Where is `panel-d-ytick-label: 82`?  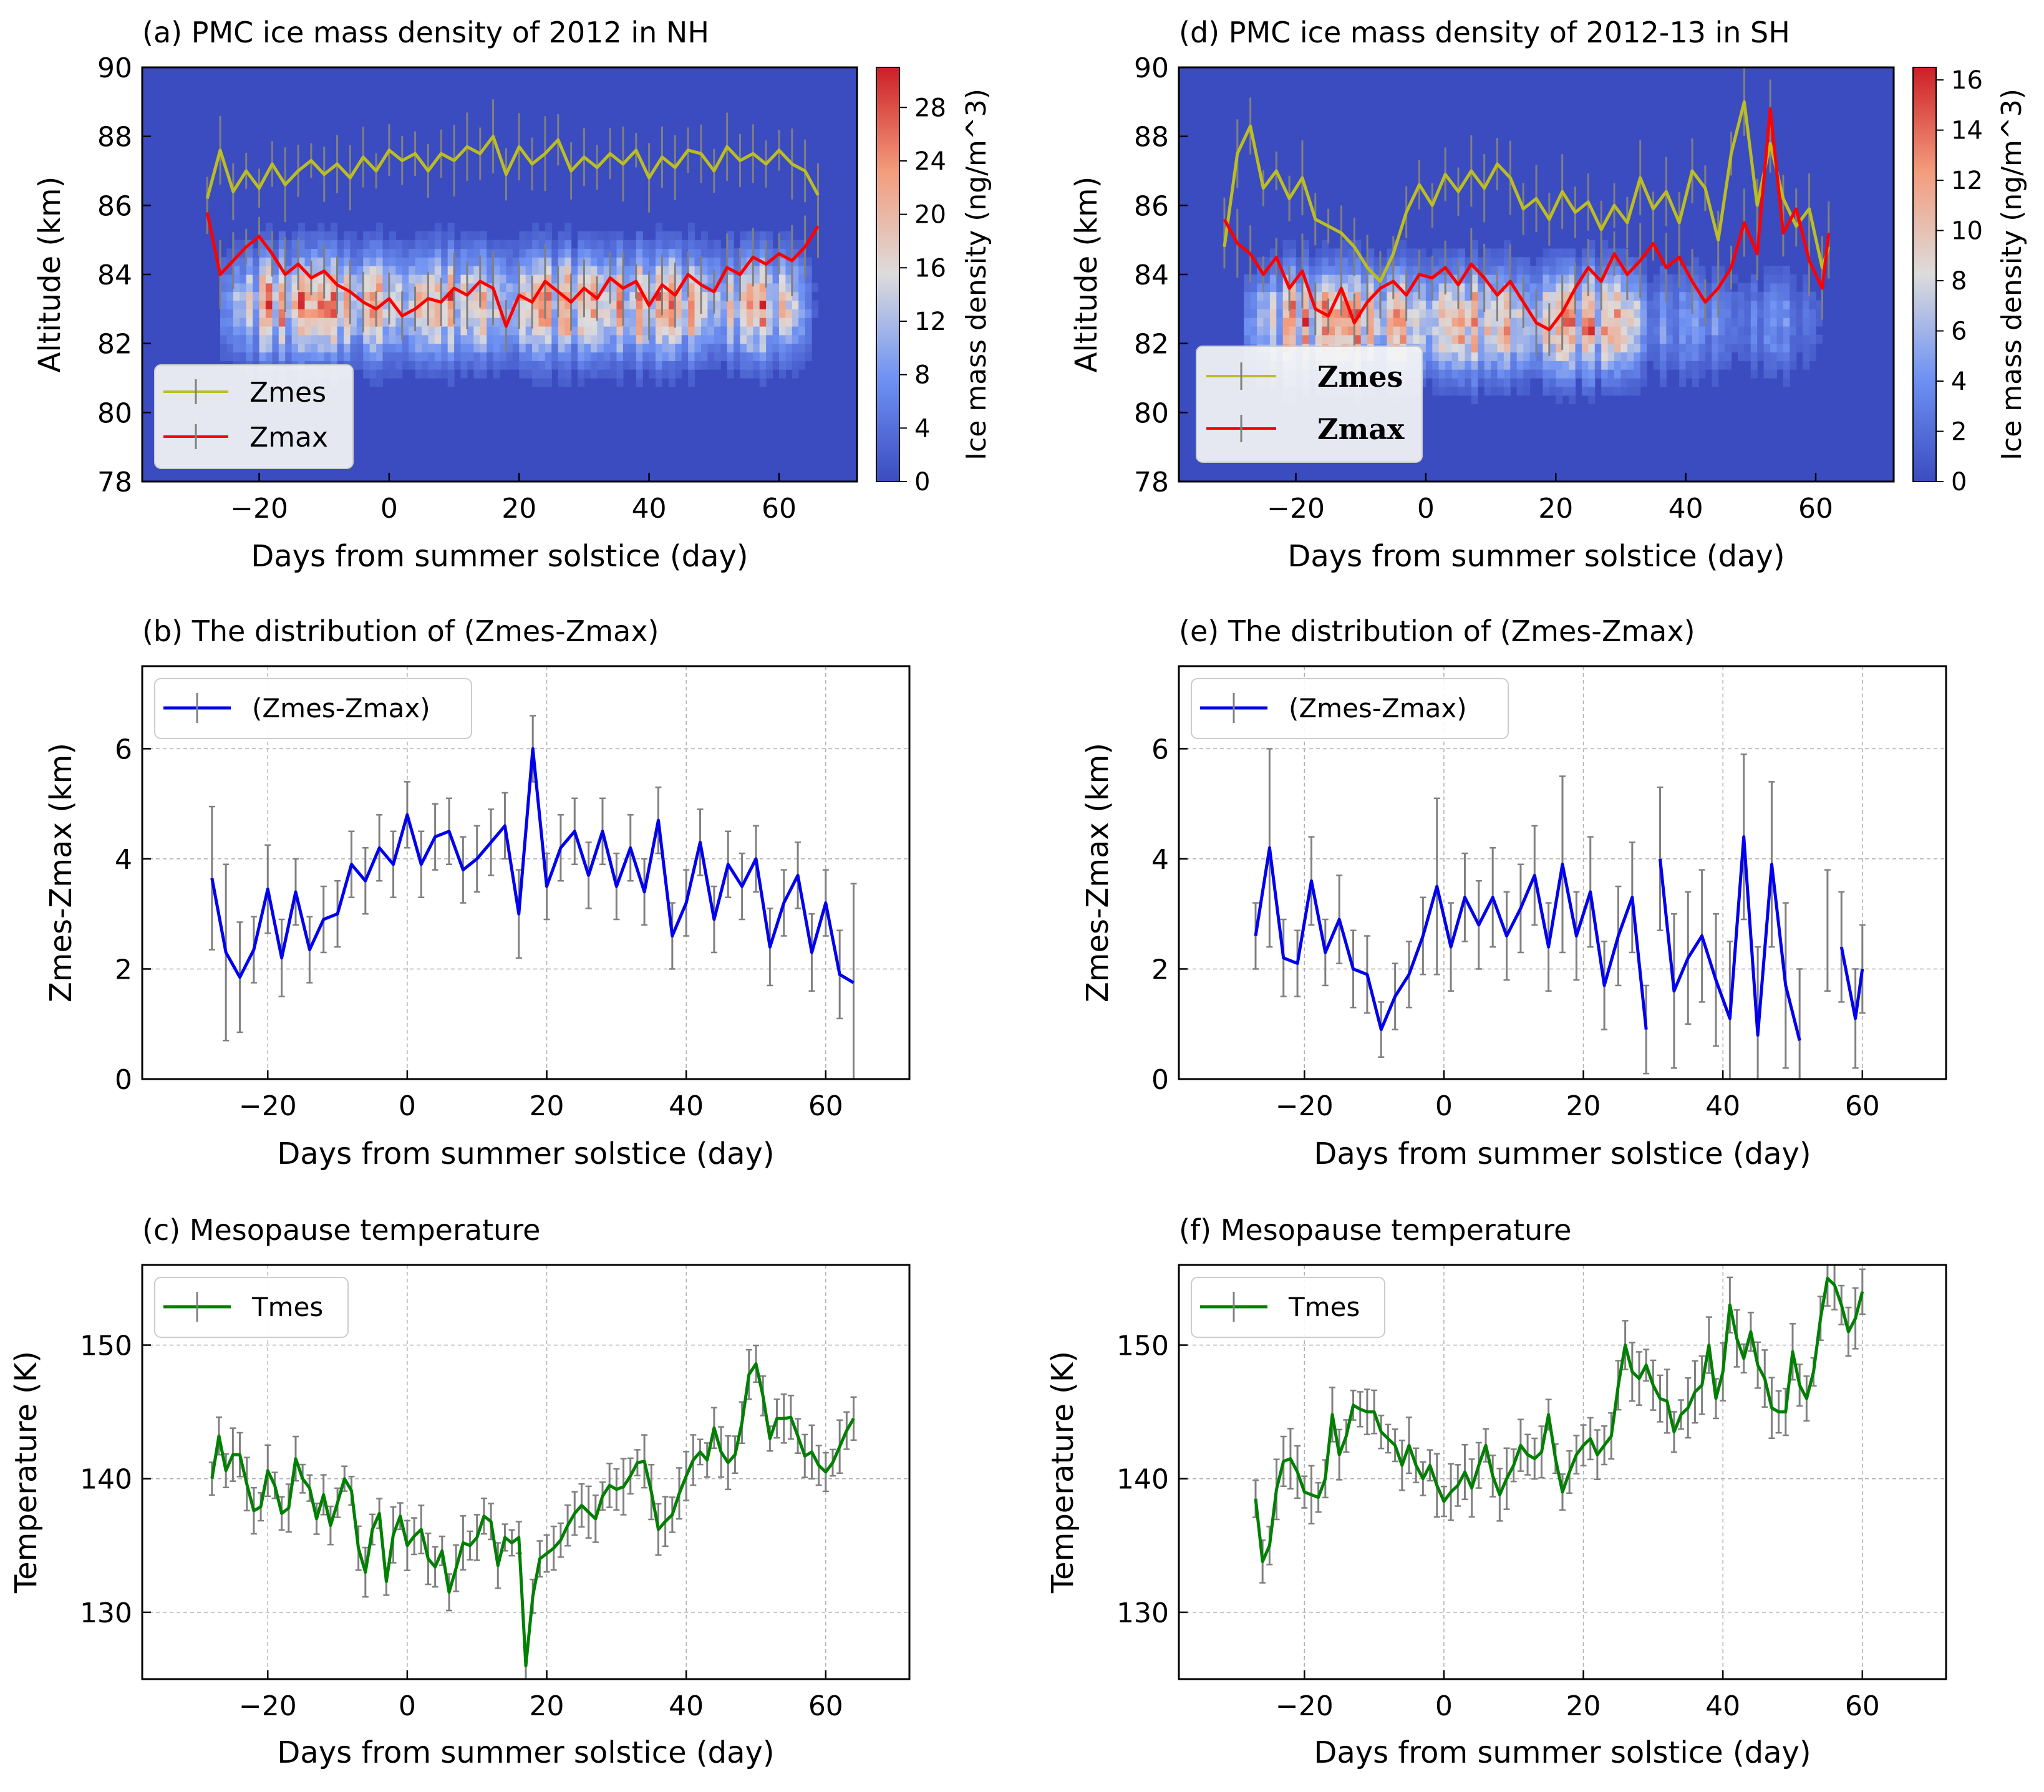
panel-d-ytick-label: 82 is located at coordinates (1151, 345).